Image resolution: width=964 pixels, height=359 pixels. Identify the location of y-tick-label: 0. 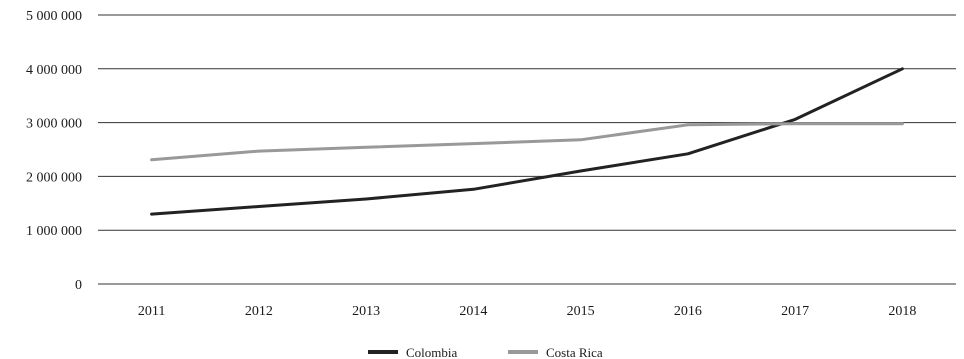
(78, 285).